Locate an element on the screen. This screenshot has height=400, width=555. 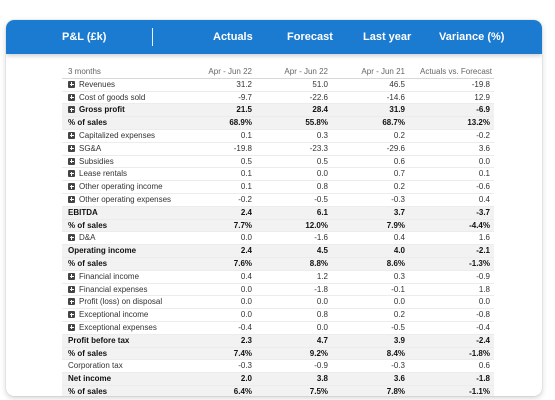
column-header-actuals: Actuals is located at coordinates (233, 37).